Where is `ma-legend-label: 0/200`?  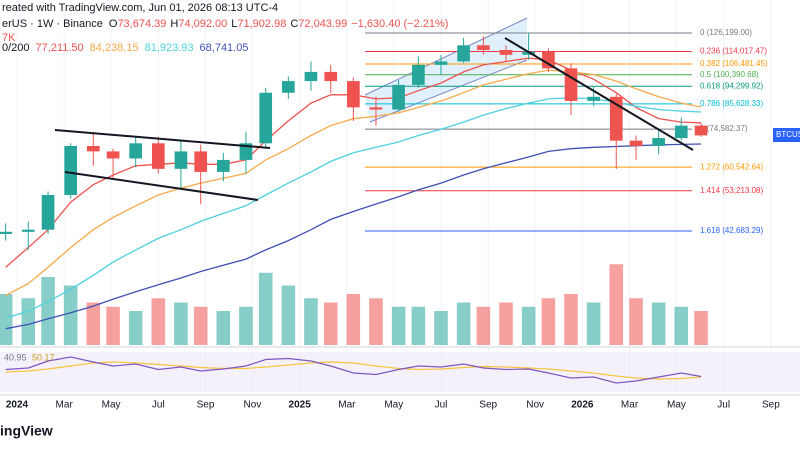
ma-legend-label: 0/200 is located at coordinates (16, 48).